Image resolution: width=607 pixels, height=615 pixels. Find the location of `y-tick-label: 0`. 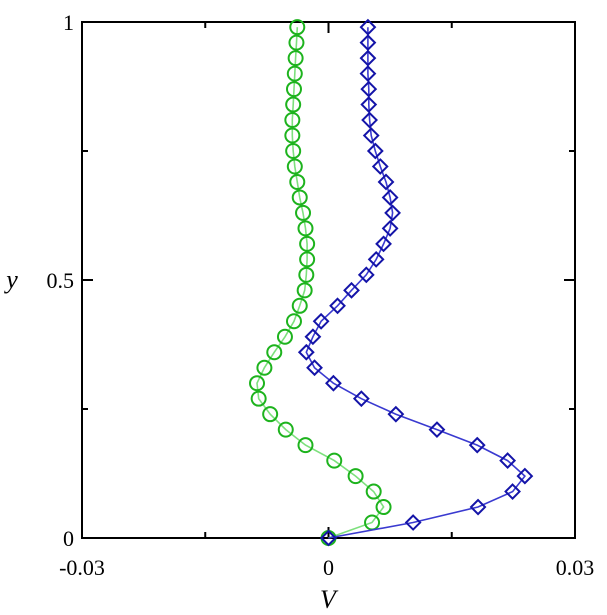

y-tick-label: 0 is located at coordinates (68, 538).